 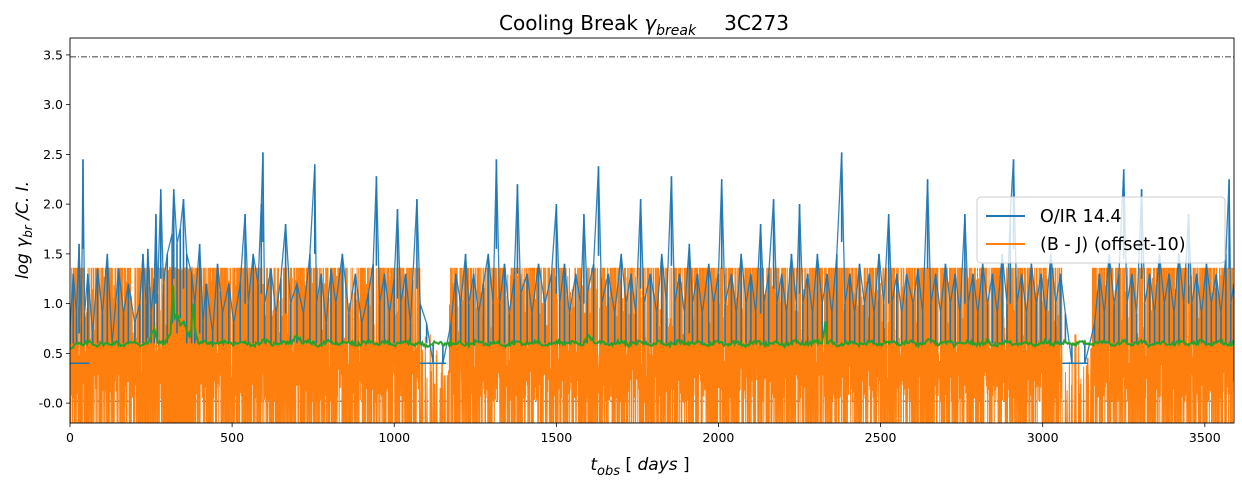 What do you see at coordinates (594, 465) in the screenshot?
I see `xlabel-t: t` at bounding box center [594, 465].